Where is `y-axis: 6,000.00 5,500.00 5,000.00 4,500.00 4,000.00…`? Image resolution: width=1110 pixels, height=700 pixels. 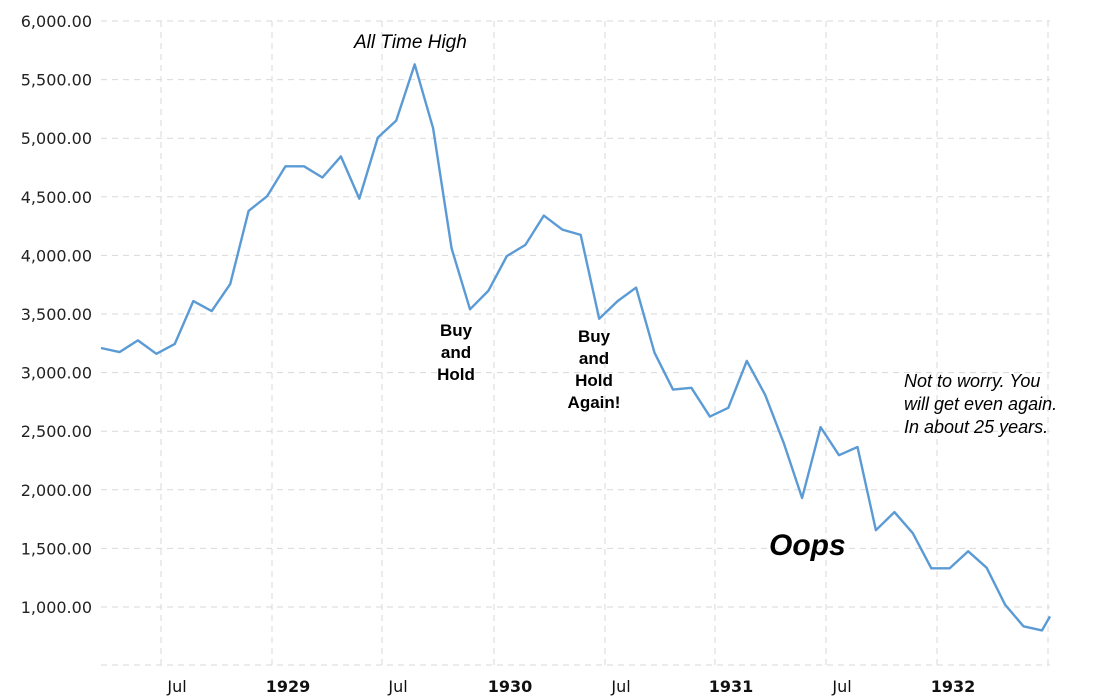
y-axis: 6,000.00 5,500.00 5,000.00 4,500.00 4,000.00… is located at coordinates (56, 314).